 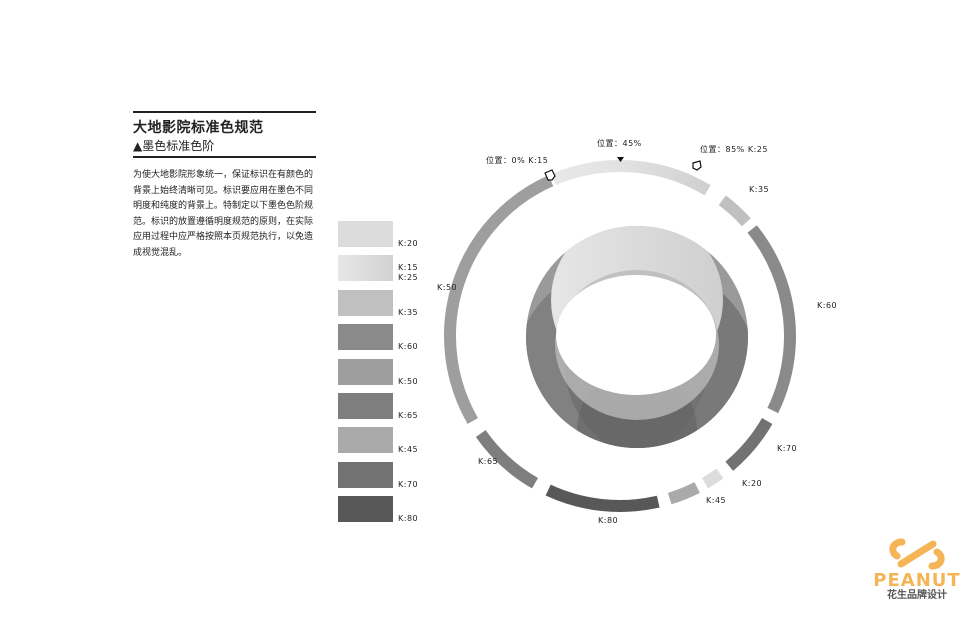 I want to click on swatch-label: K:45, so click(x=408, y=450).